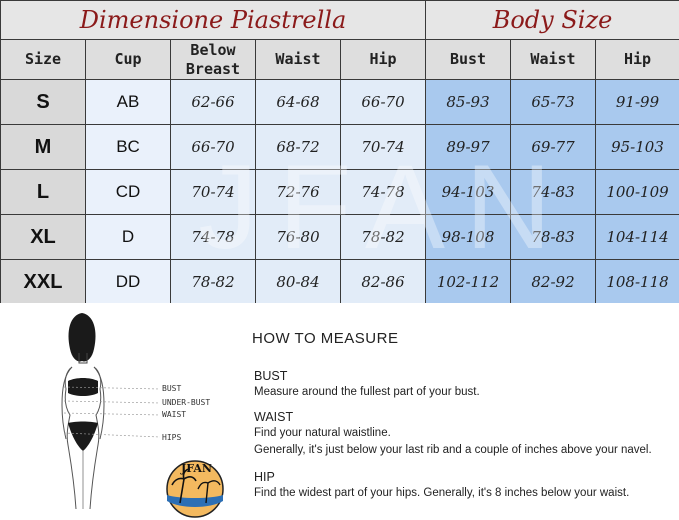 This screenshot has width=679, height=520. Describe the element at coordinates (43, 147) in the screenshot. I see `size-cell: M` at that location.